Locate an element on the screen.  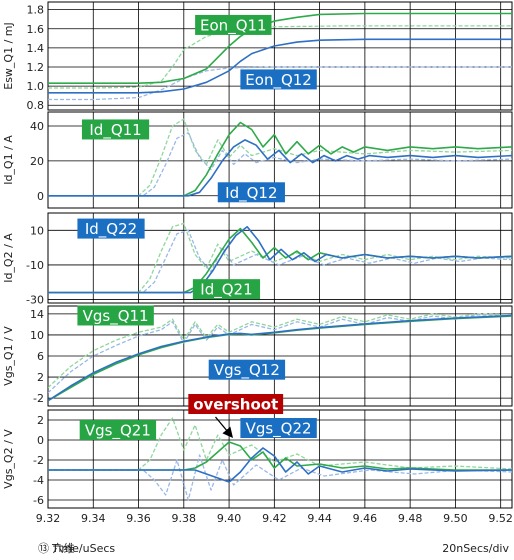
x-tick-label: 9.32 is located at coordinates (48, 518).